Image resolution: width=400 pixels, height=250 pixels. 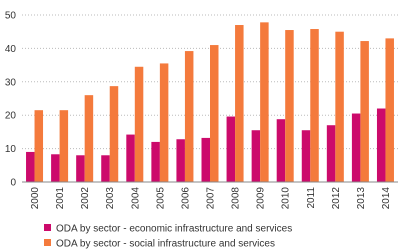 I want to click on y-tick-label: 20, so click(x=11, y=116).